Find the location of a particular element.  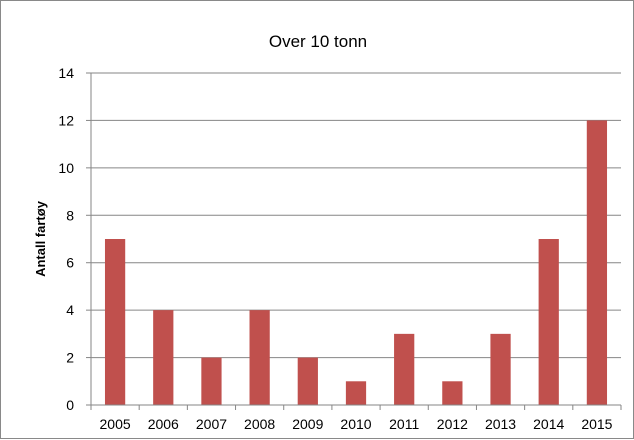

x-tick-label: 2011 is located at coordinates (404, 424).